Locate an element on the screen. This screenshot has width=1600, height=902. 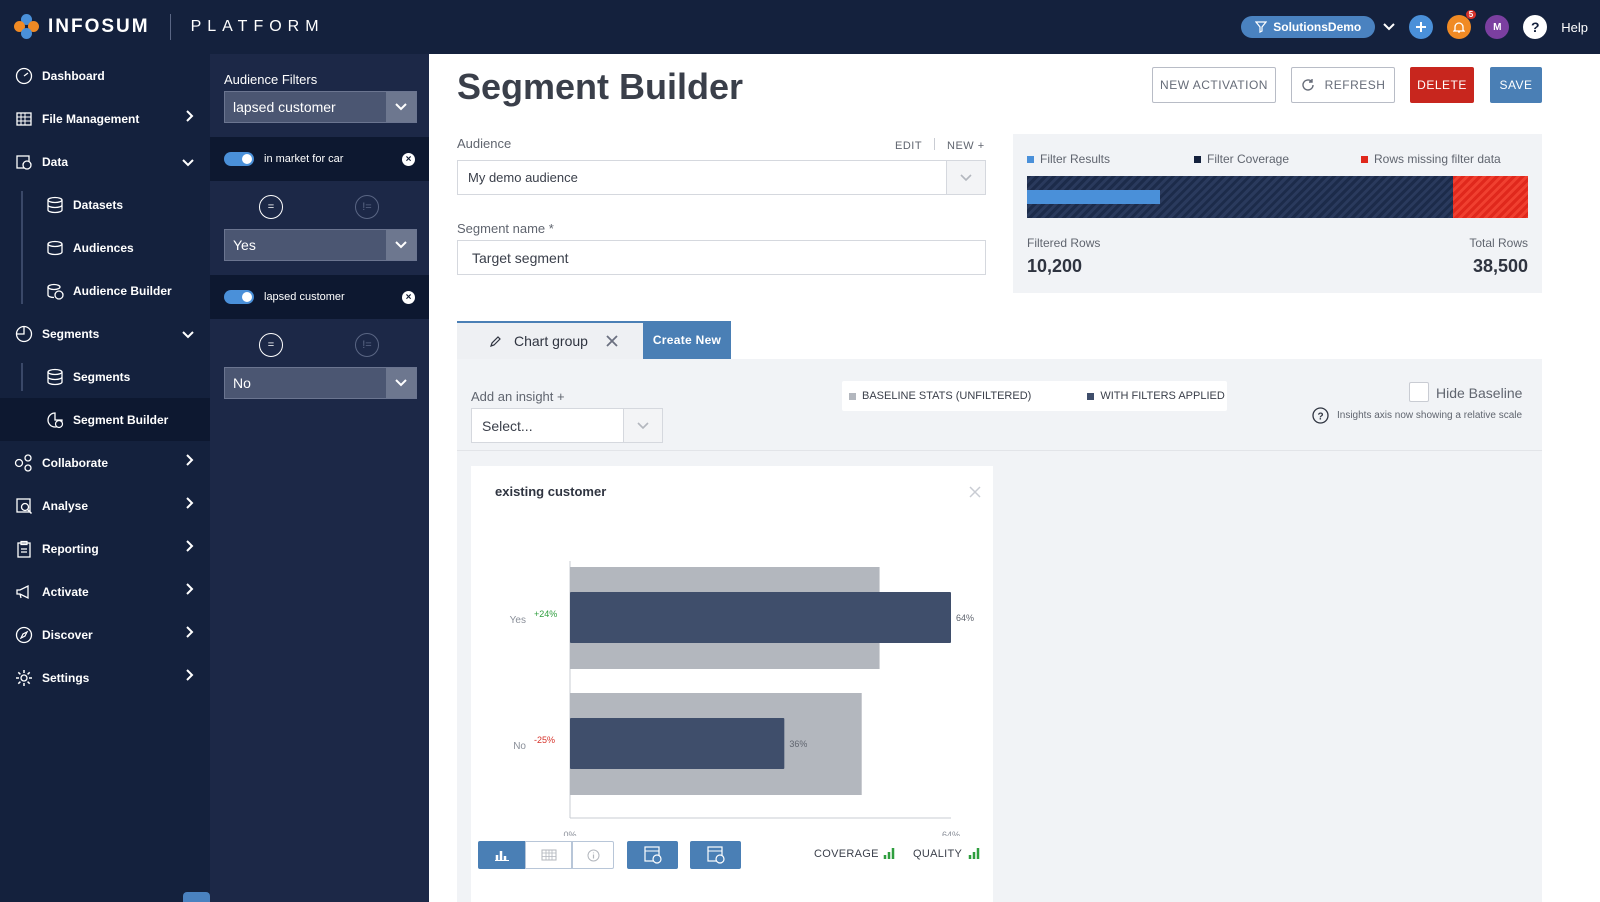
sidebar-item-collaborate: Collaborate is located at coordinates (105, 462).